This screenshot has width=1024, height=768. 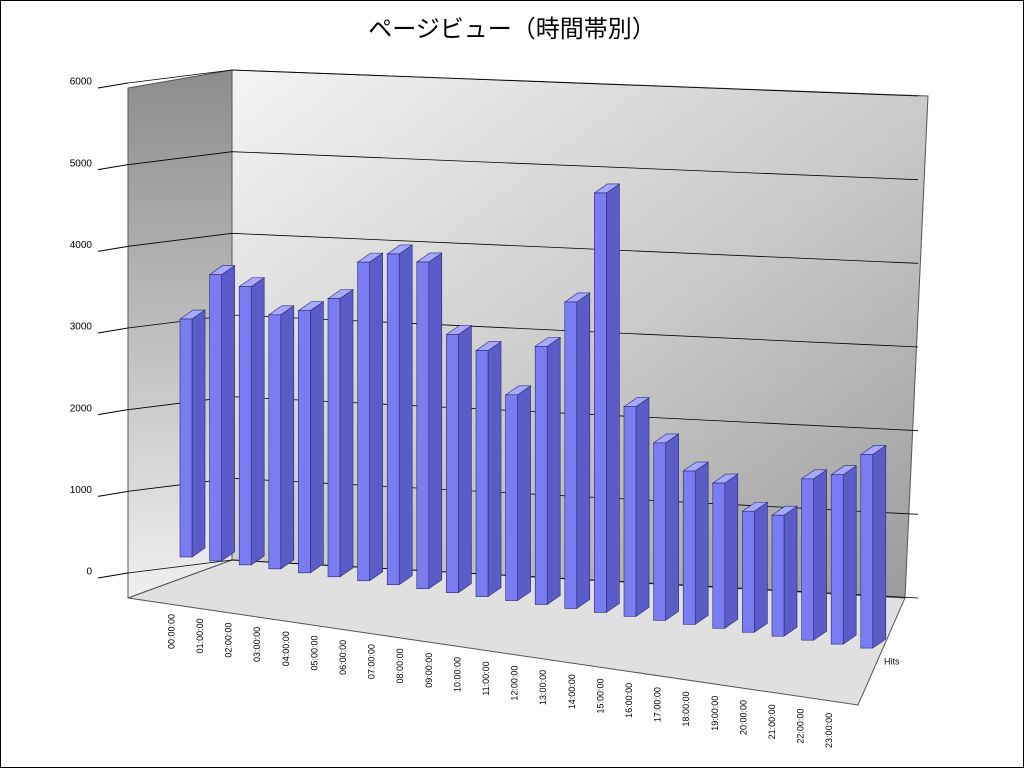 I want to click on y-tick-label: 0, so click(x=89, y=572).